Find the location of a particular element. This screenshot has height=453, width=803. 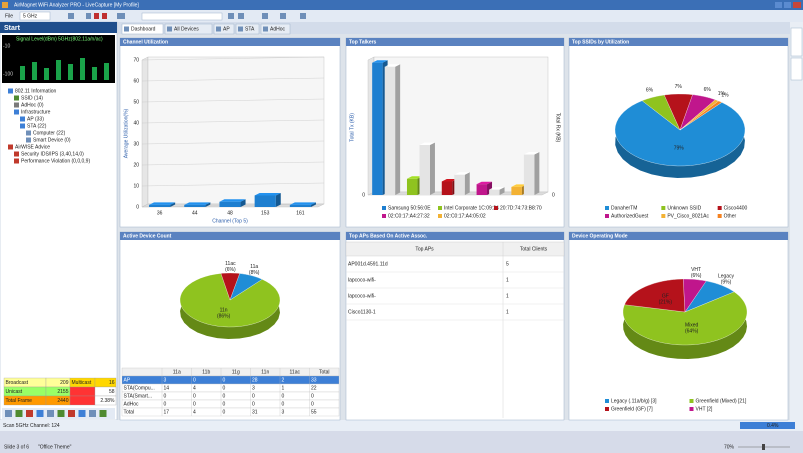

band-select is located at coordinates (35, 16).